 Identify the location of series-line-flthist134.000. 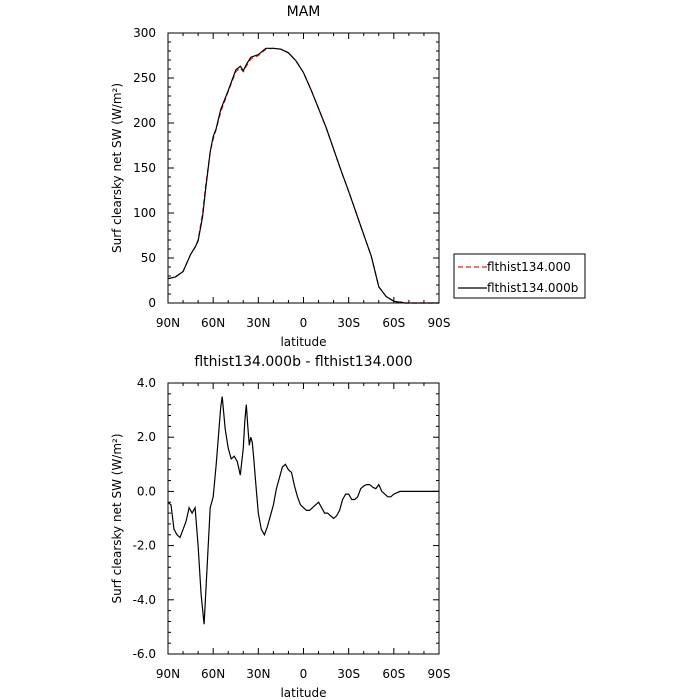
(303, 175).